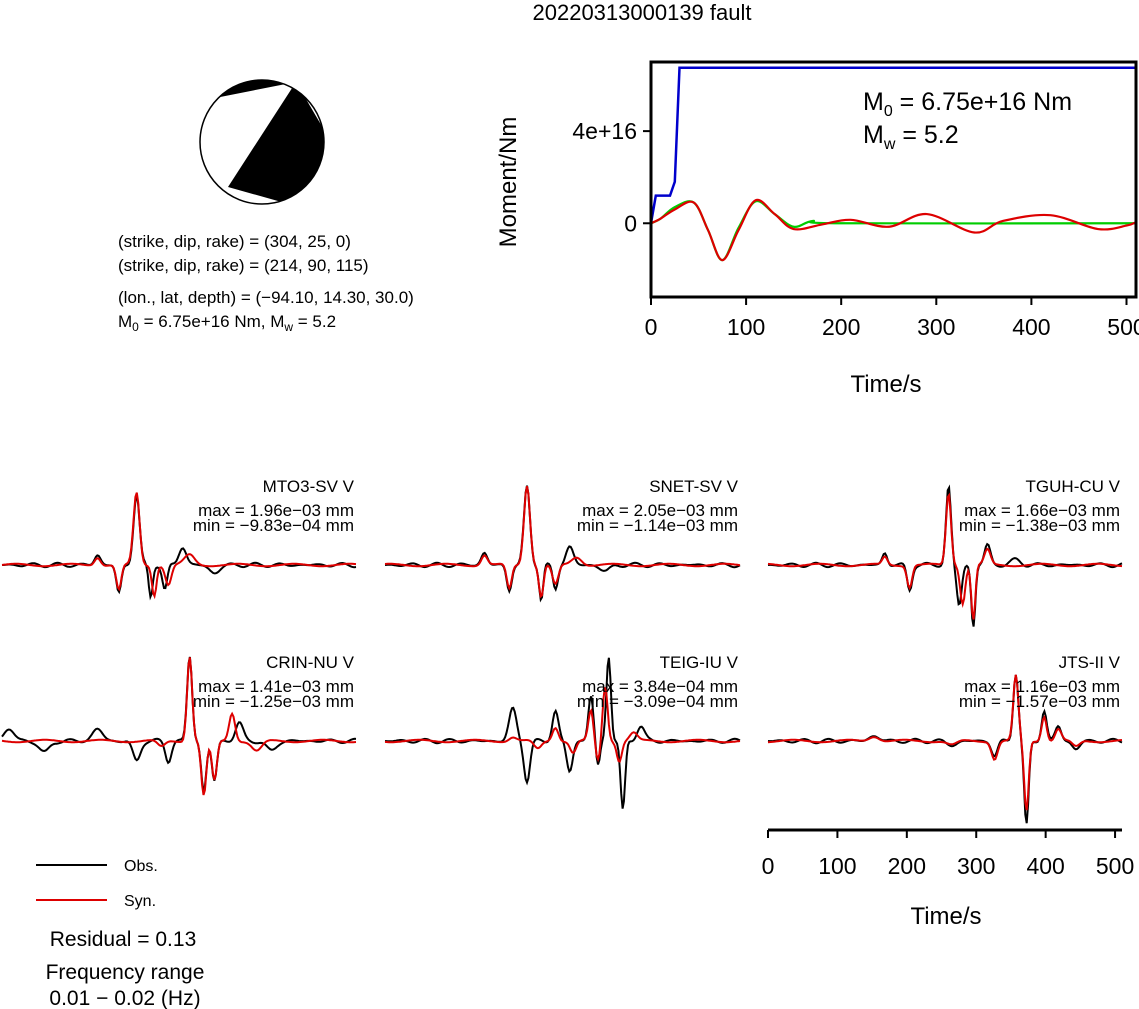 The height and width of the screenshot is (1009, 1139). I want to click on moment-plot-frame, so click(893, 179).